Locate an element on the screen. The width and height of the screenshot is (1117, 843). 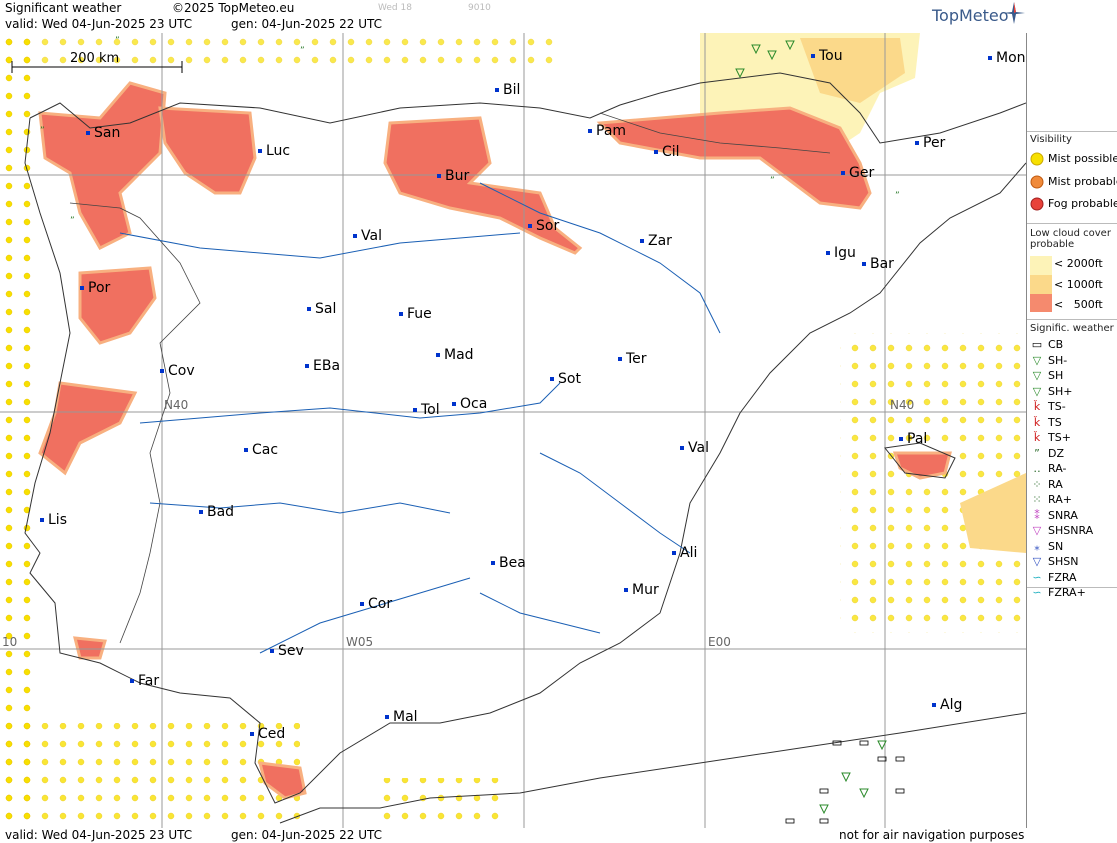
city-pam: Pam is located at coordinates (607, 131).